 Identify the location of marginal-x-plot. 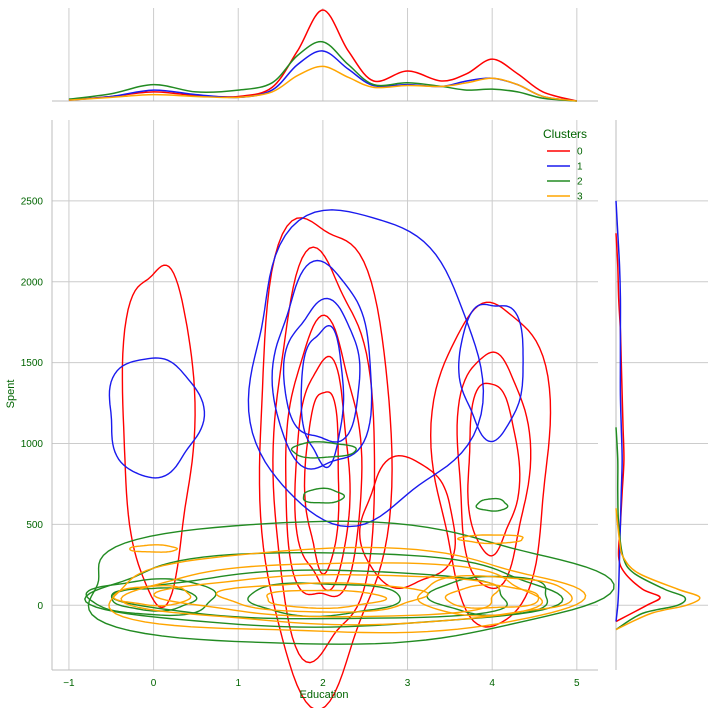
(325, 55).